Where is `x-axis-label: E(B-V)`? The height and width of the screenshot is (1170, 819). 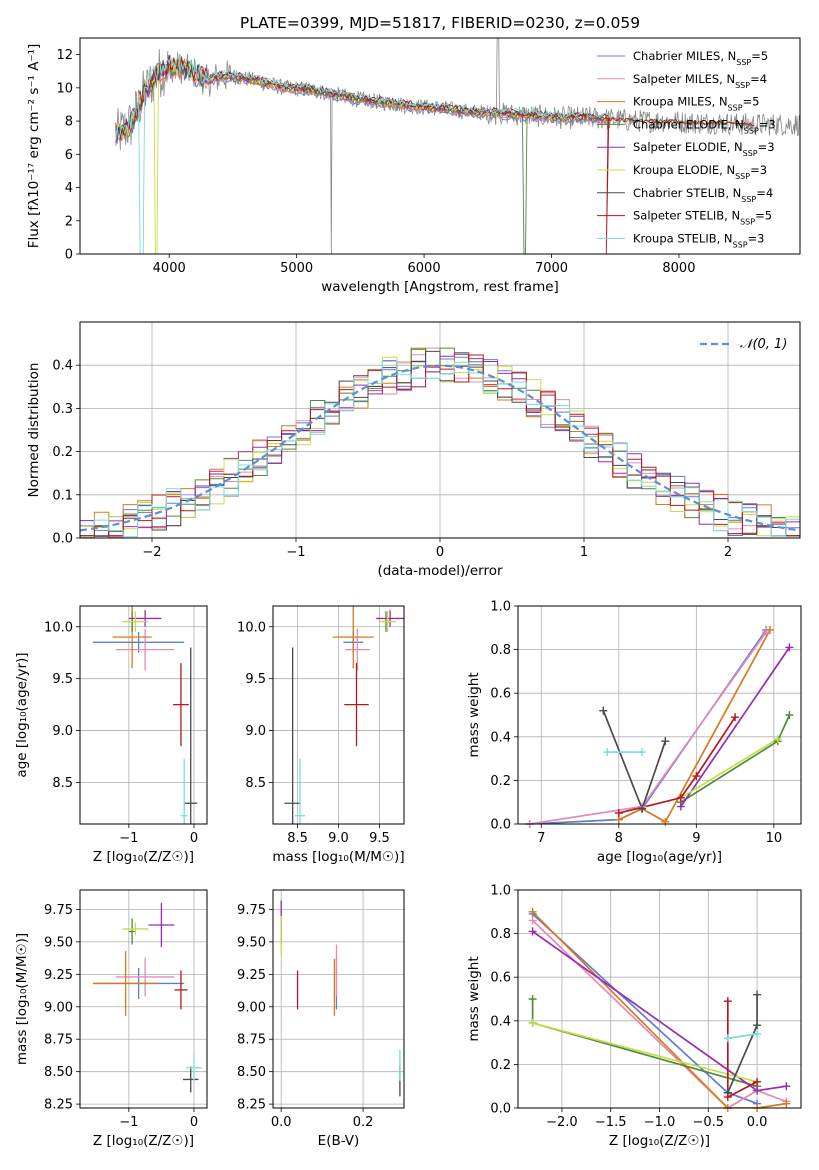 x-axis-label: E(B-V) is located at coordinates (339, 1141).